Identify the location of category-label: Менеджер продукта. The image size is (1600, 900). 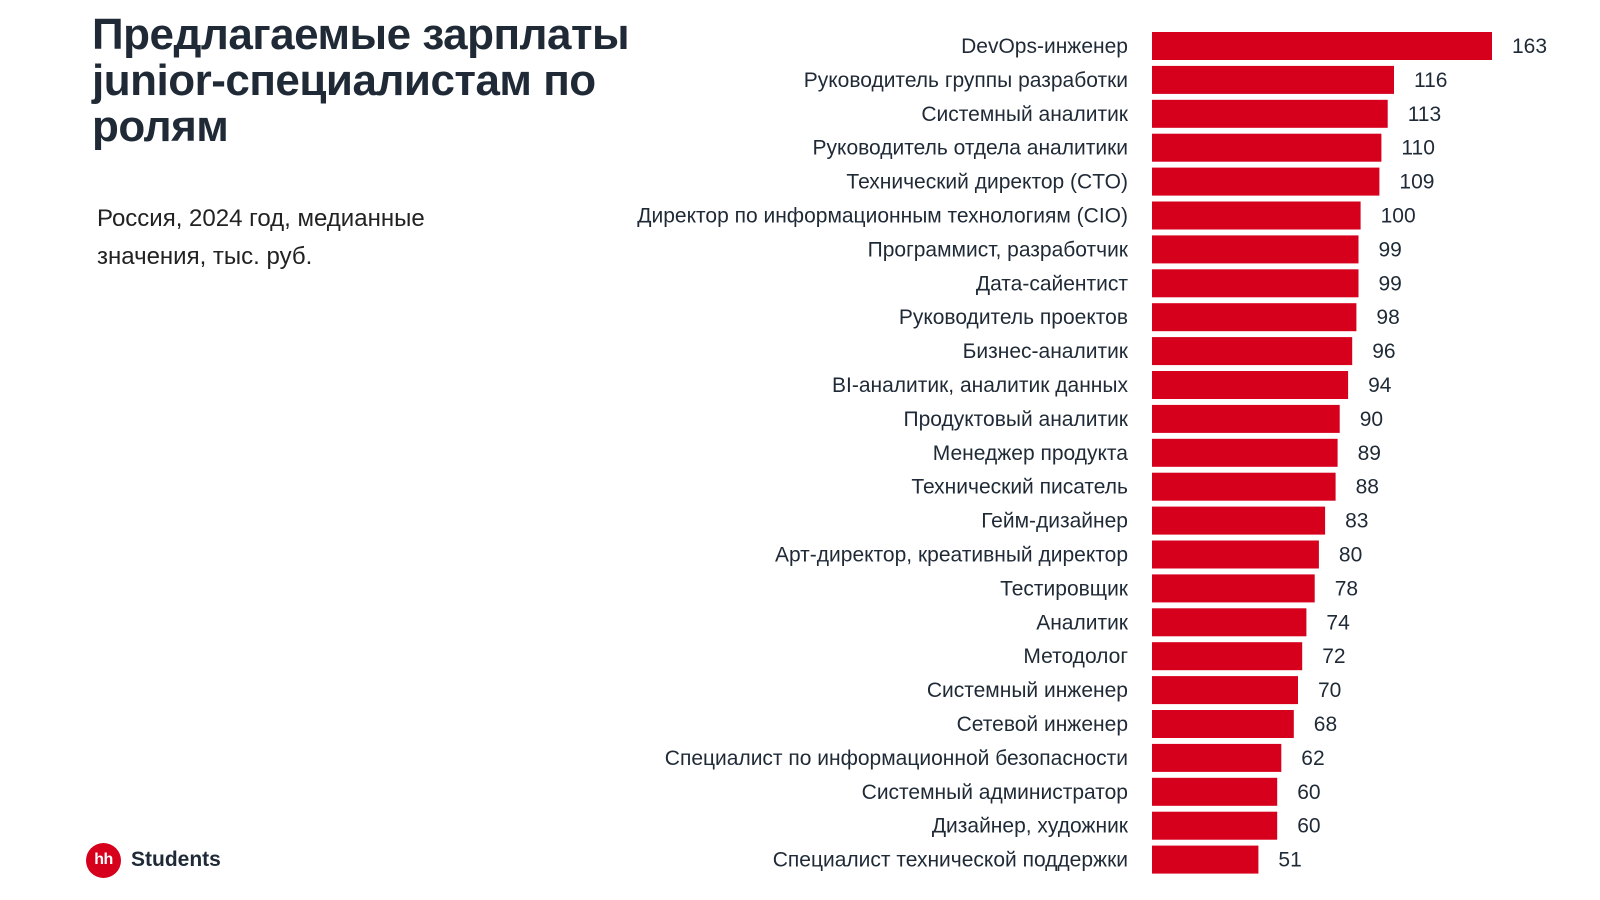
(1031, 453).